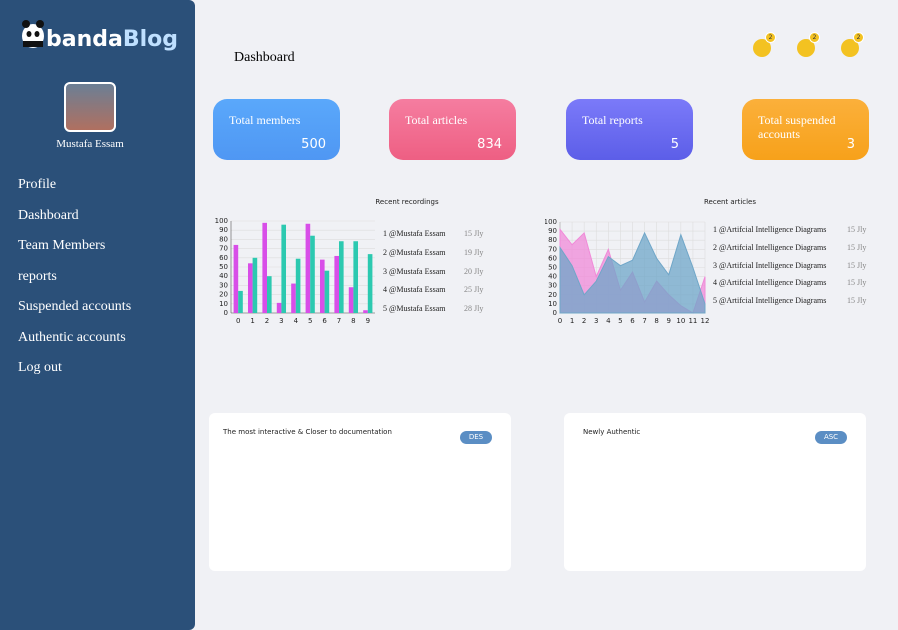 The height and width of the screenshot is (630, 898). Describe the element at coordinates (313, 144) in the screenshot. I see `stat-value: 500` at that location.